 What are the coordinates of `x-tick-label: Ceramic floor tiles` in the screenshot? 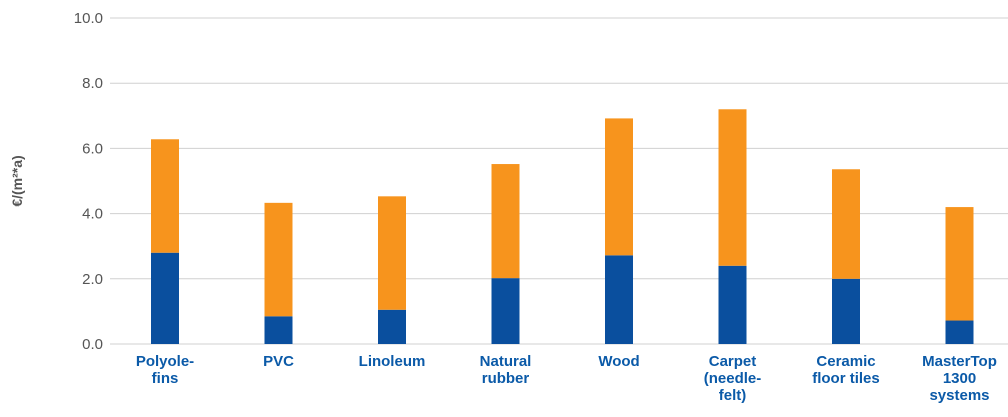 It's located at (846, 370).